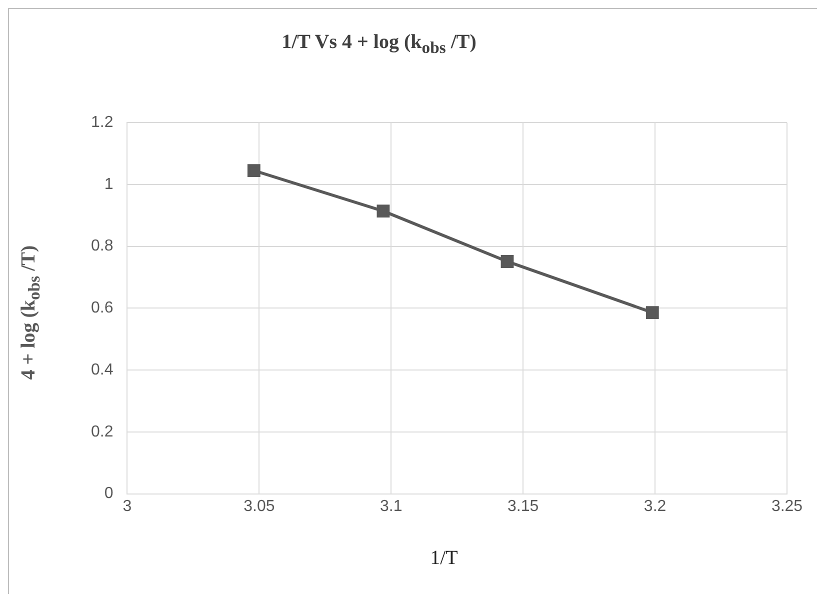  What do you see at coordinates (655, 506) in the screenshot?
I see `x-tick-label: 3.2` at bounding box center [655, 506].